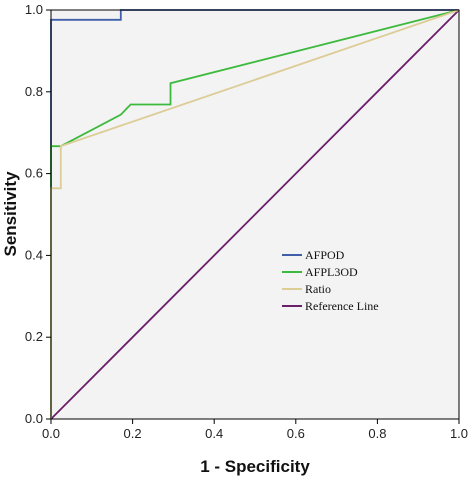  What do you see at coordinates (34, 9) in the screenshot?
I see `y-tick-label: 1.0` at bounding box center [34, 9].